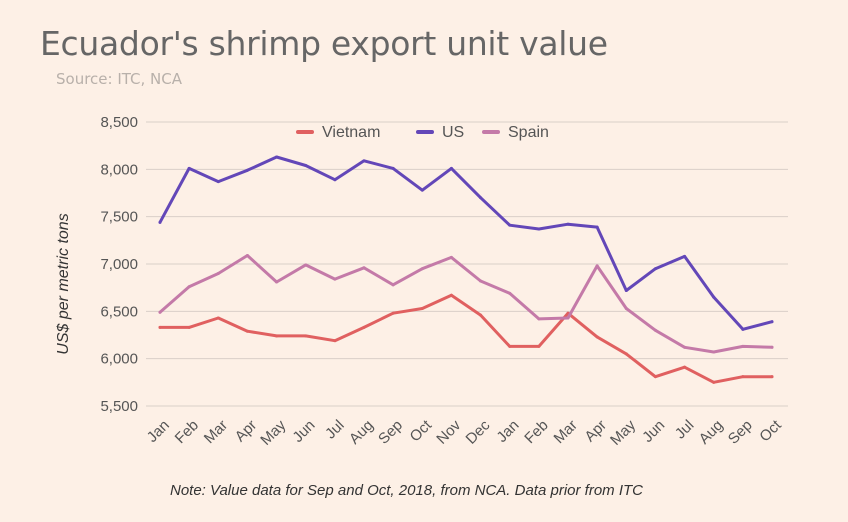 This screenshot has width=848, height=522. Describe the element at coordinates (653, 431) in the screenshot. I see `x-tick-label: Jun` at that location.